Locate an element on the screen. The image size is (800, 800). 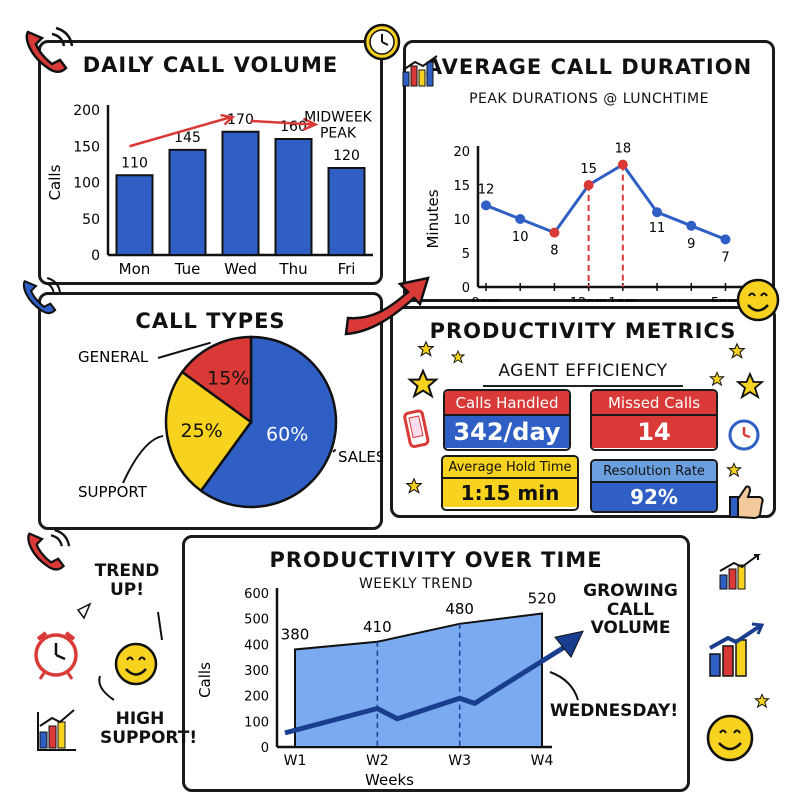
y-tick-label: 400 is located at coordinates (256, 645).